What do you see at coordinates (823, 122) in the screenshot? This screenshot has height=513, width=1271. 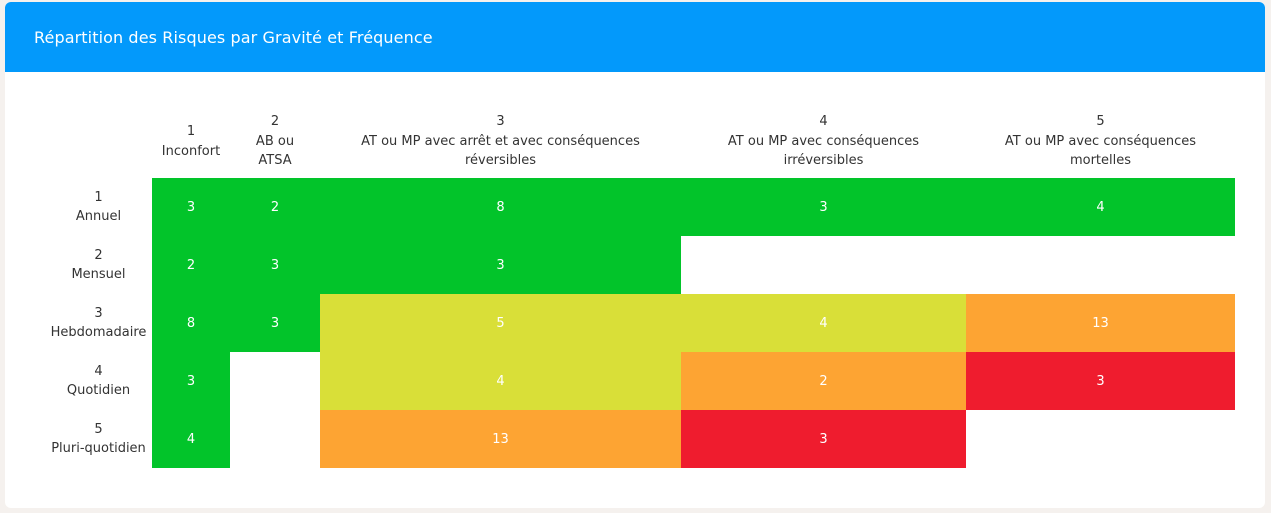 I see `column-header-number: 4` at bounding box center [823, 122].